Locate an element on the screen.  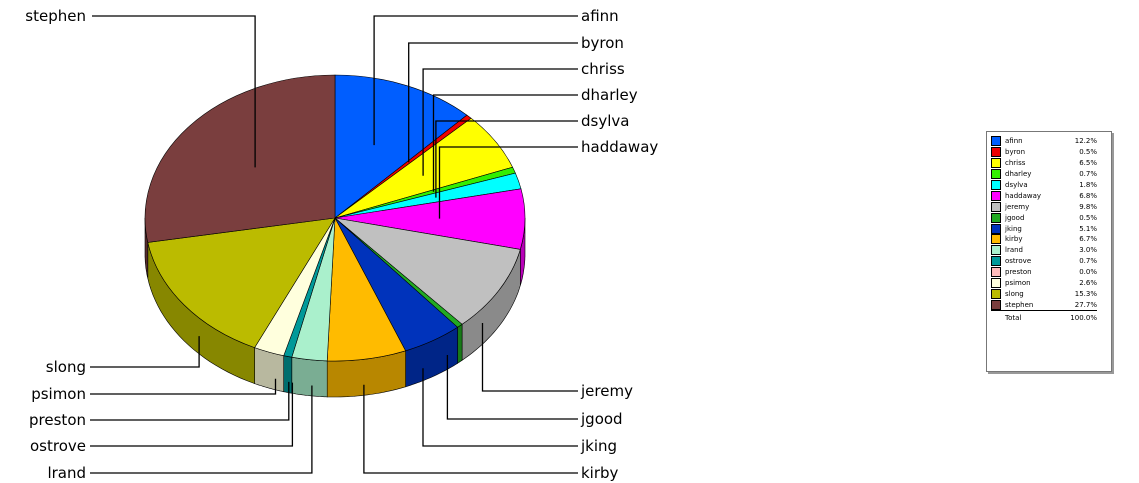
legend-swatch-jking is located at coordinates (996, 228).